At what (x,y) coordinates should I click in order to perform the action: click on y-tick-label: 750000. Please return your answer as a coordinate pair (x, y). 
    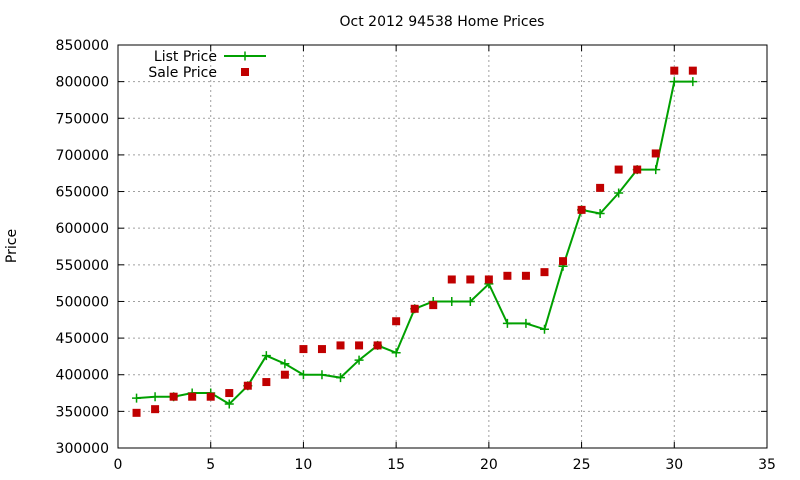
    Looking at the image, I should click on (82, 119).